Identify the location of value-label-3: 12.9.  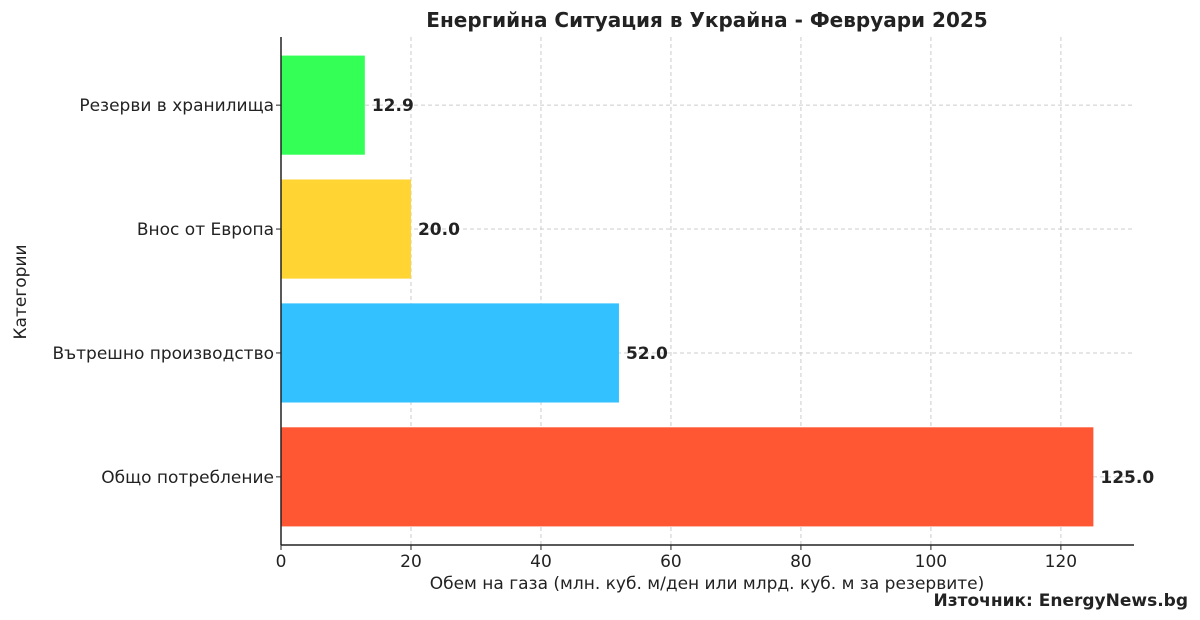
(393, 106).